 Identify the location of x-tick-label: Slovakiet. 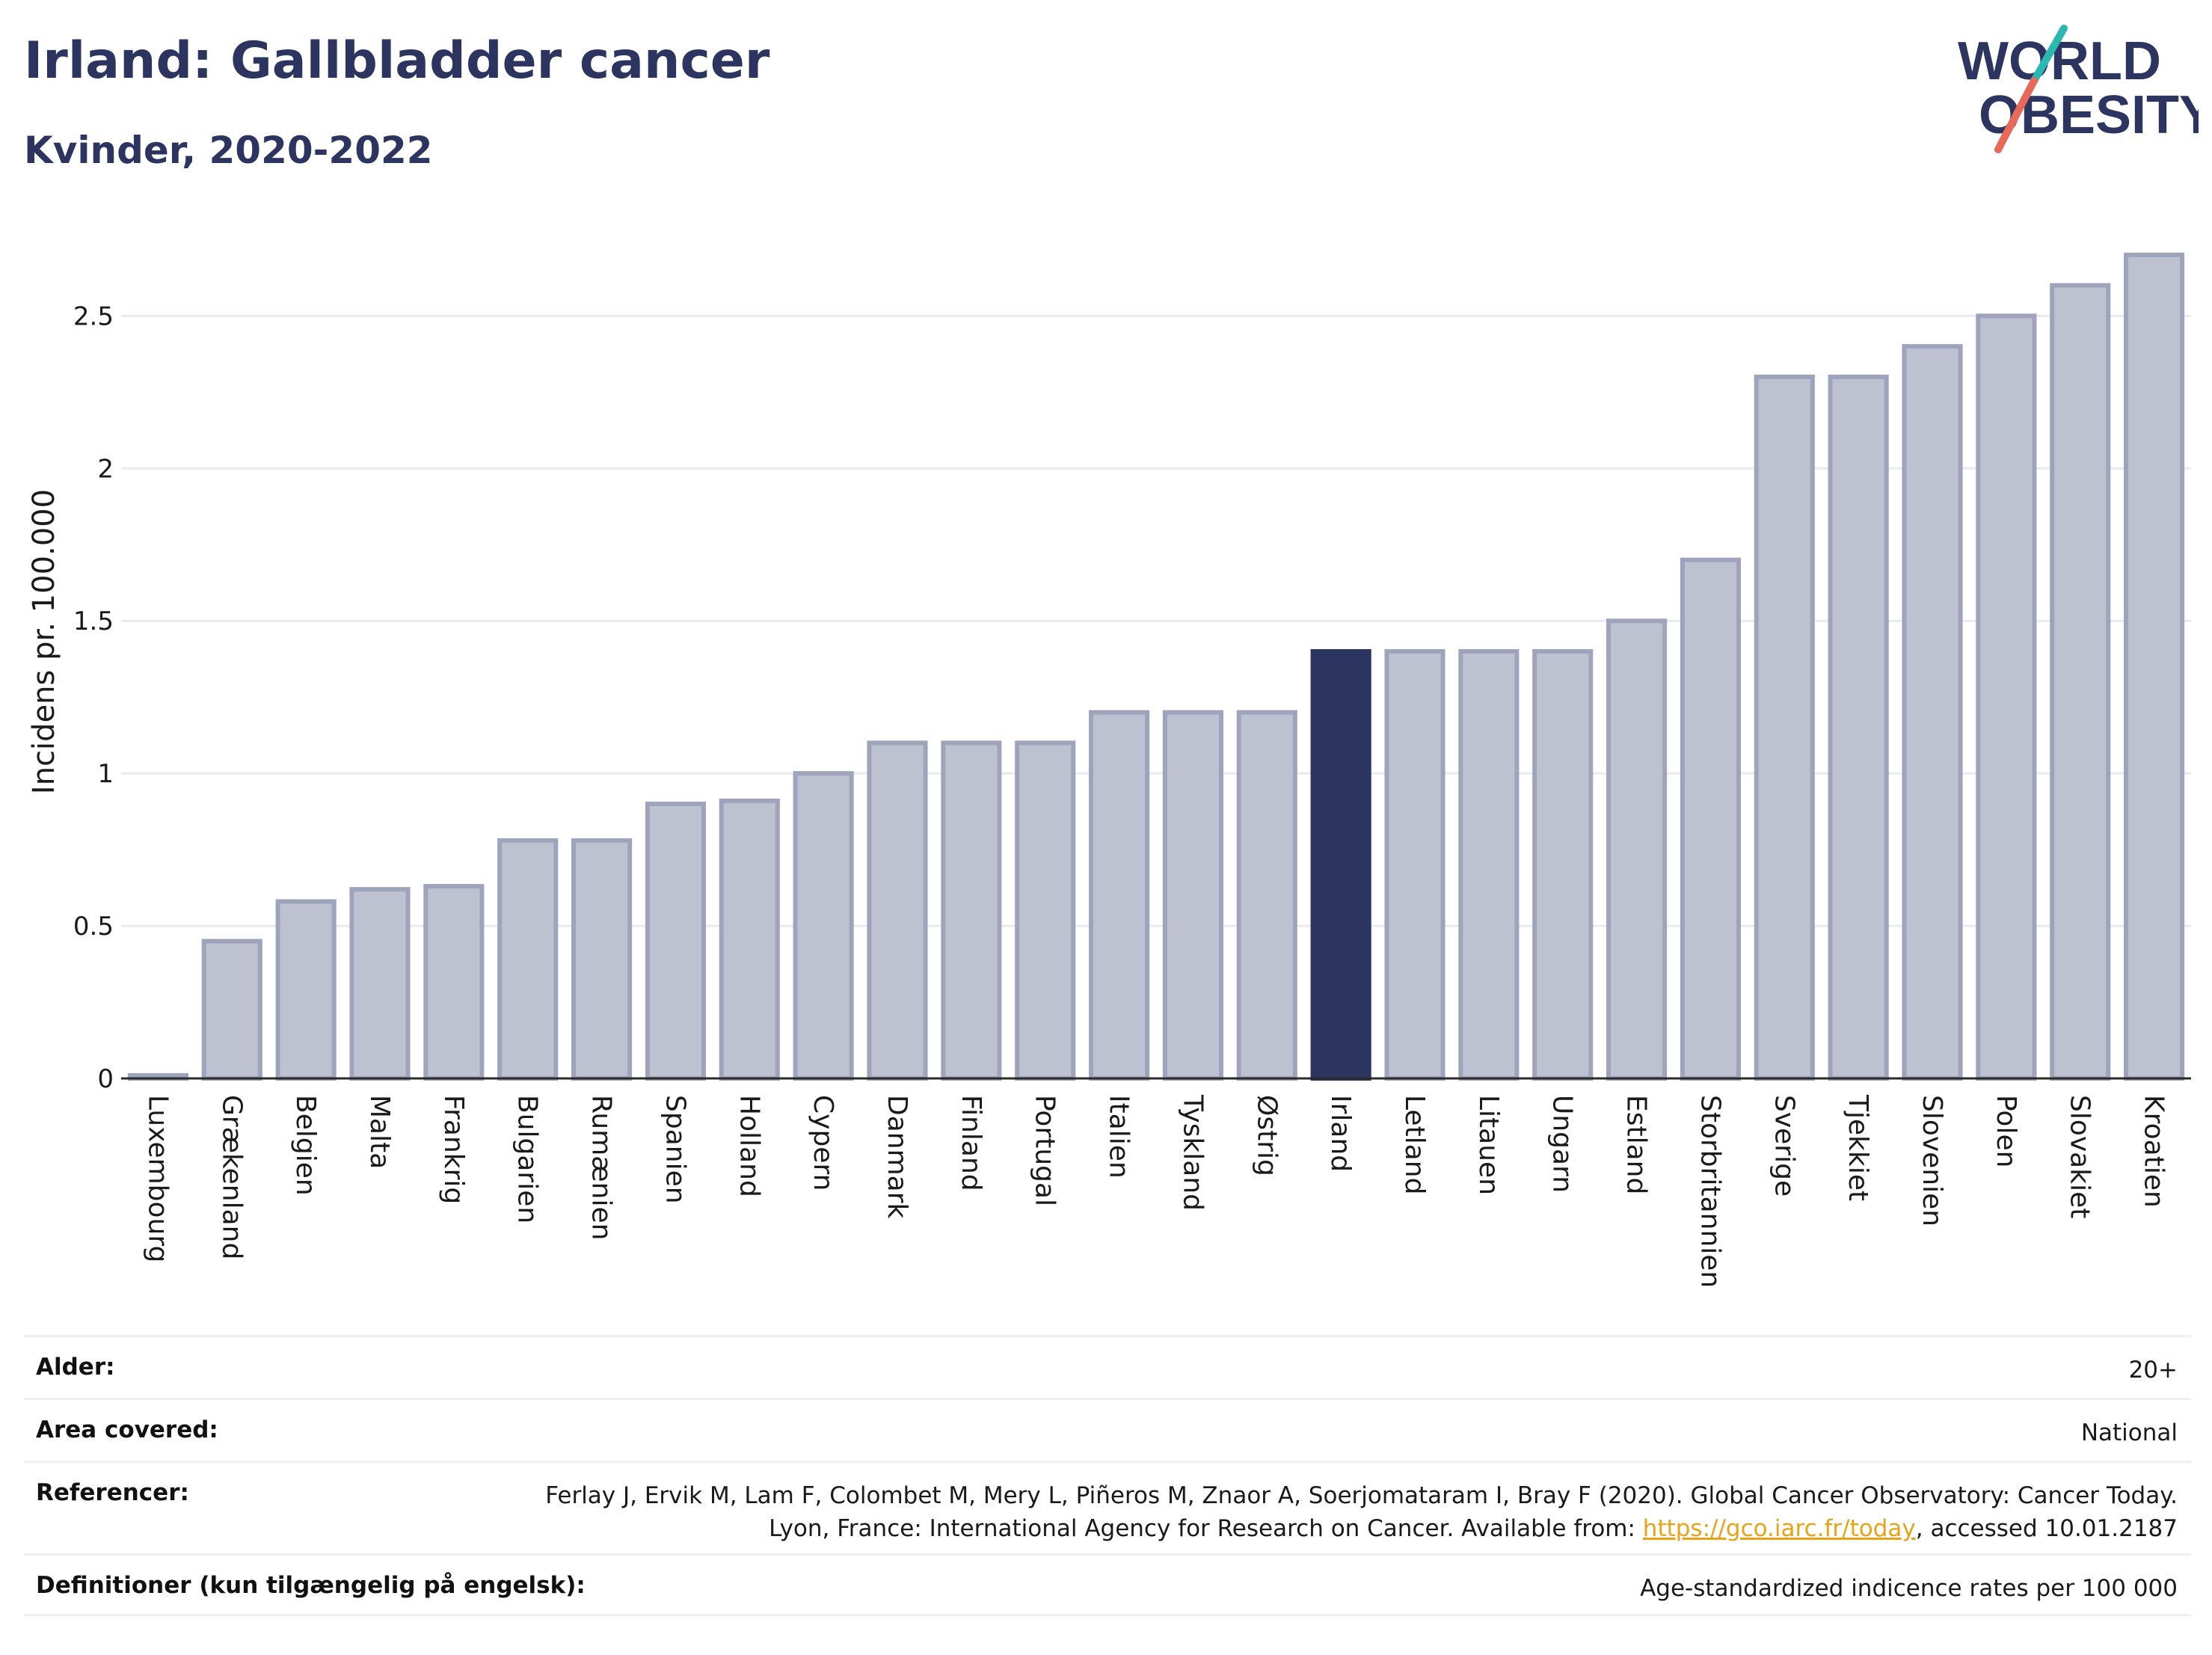
(2080, 1156).